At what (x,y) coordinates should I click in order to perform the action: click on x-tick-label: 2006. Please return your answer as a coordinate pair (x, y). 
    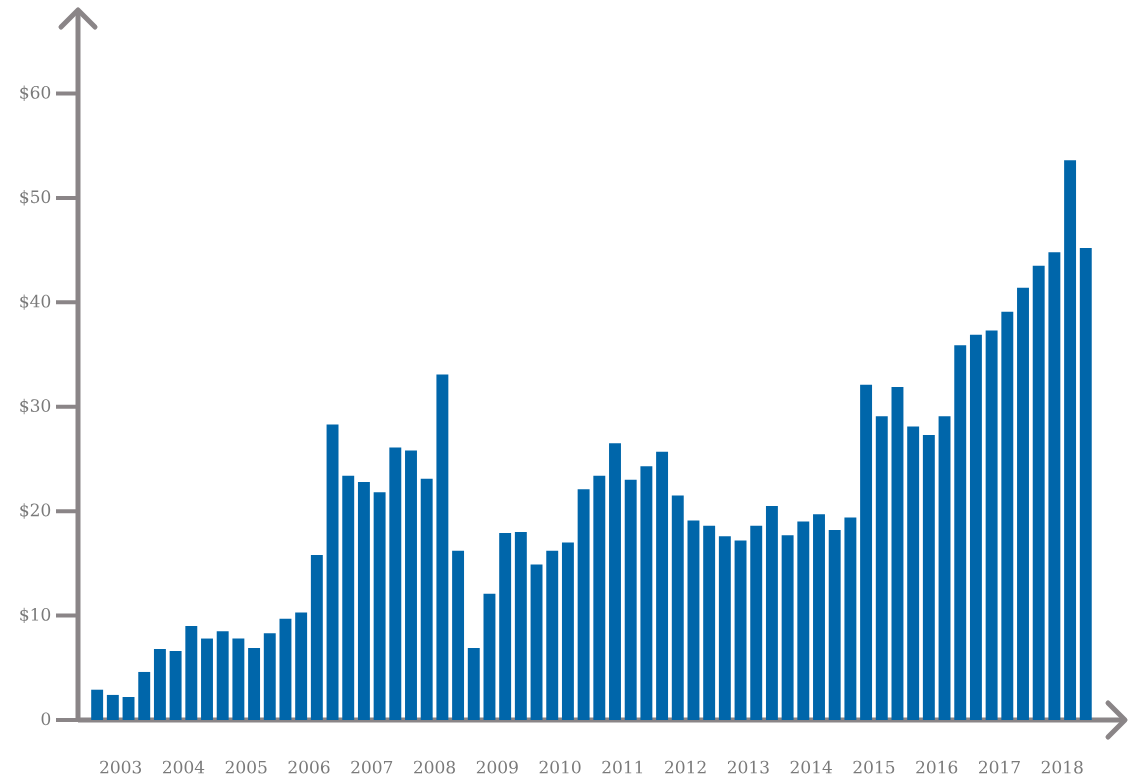
    Looking at the image, I should click on (309, 767).